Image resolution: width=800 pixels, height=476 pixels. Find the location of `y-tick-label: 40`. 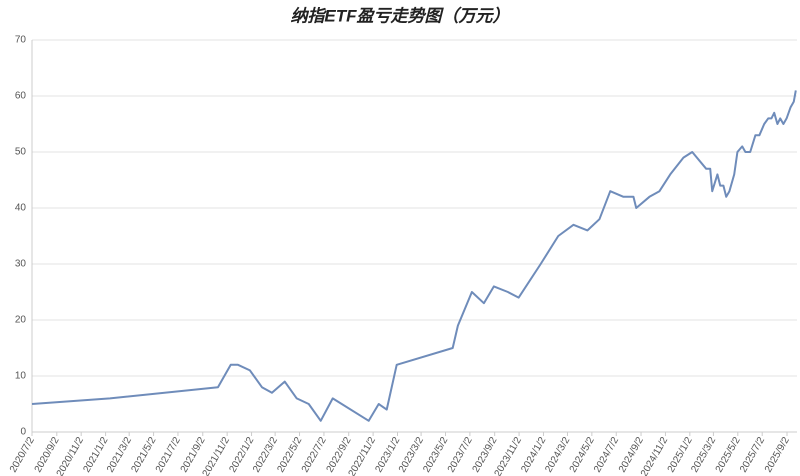

y-tick-label: 40 is located at coordinates (21, 208).